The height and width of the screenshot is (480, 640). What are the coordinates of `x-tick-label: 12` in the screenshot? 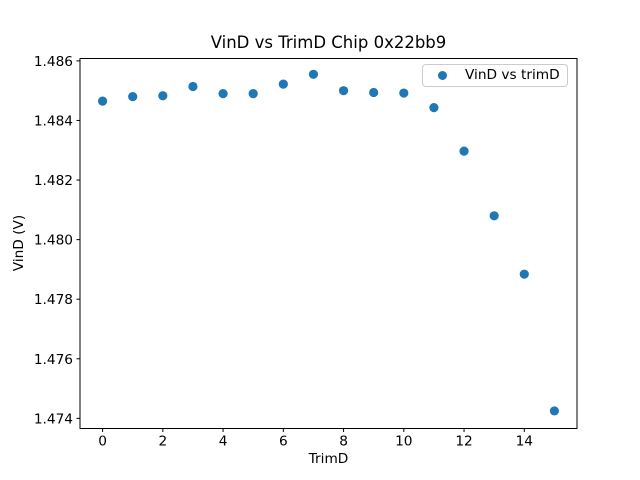 It's located at (463, 442).